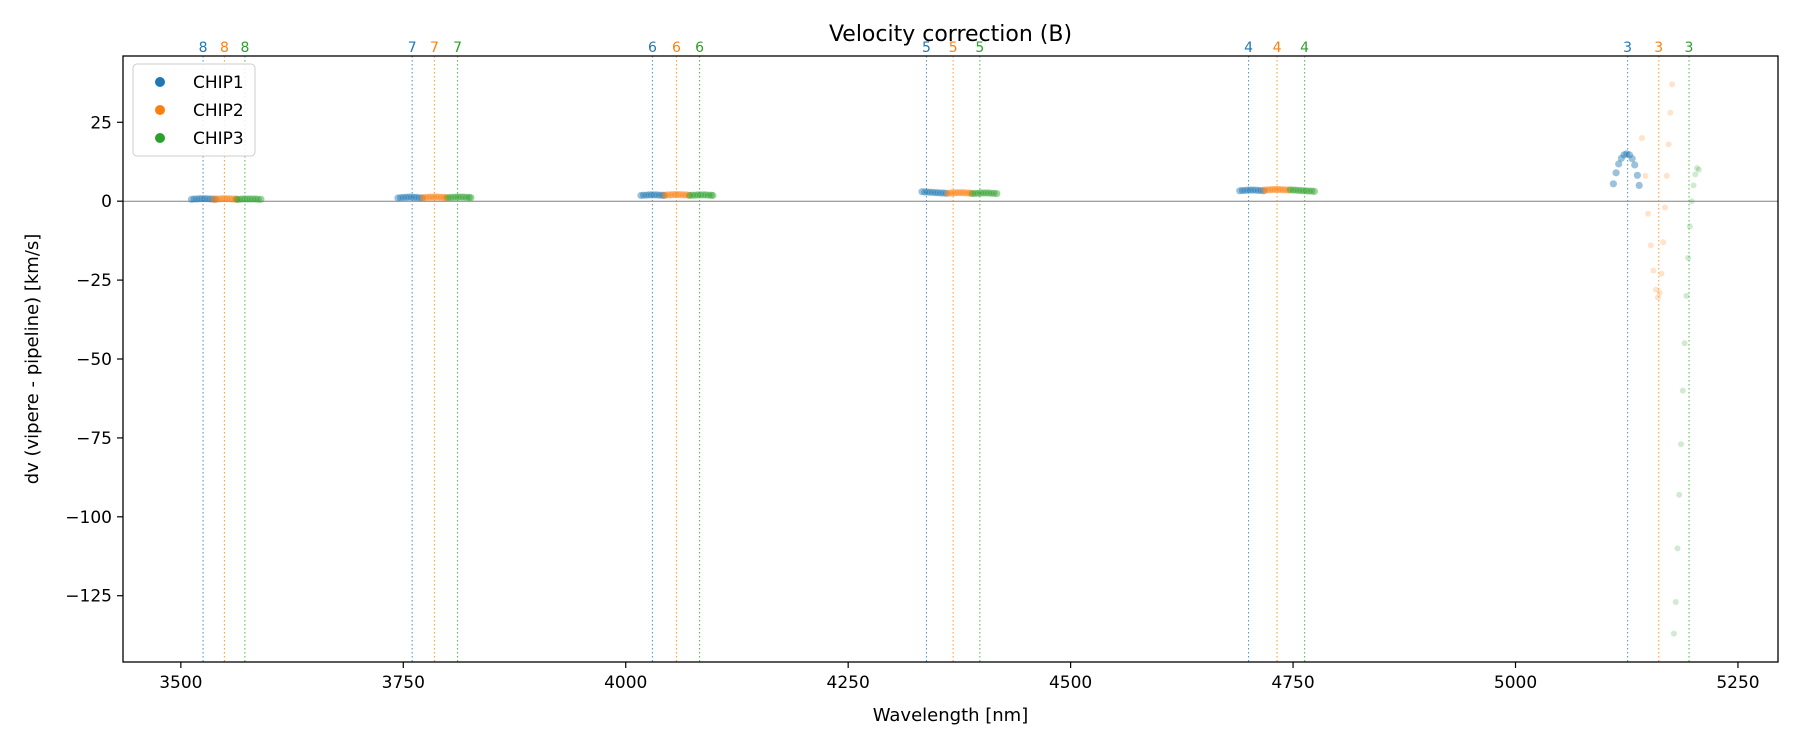  I want to click on legend-label-chip2: CHIP2, so click(218, 111).